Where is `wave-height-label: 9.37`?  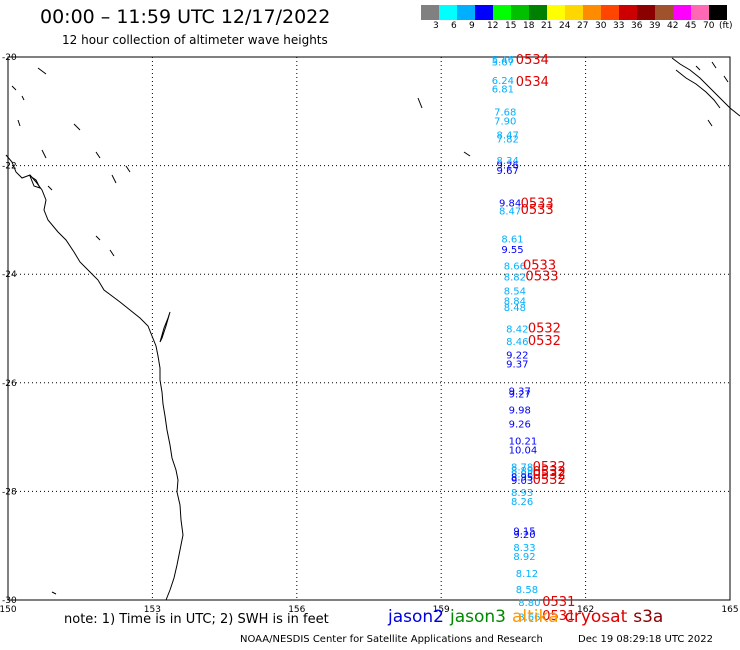
wave-height-label: 9.37 is located at coordinates (520, 391).